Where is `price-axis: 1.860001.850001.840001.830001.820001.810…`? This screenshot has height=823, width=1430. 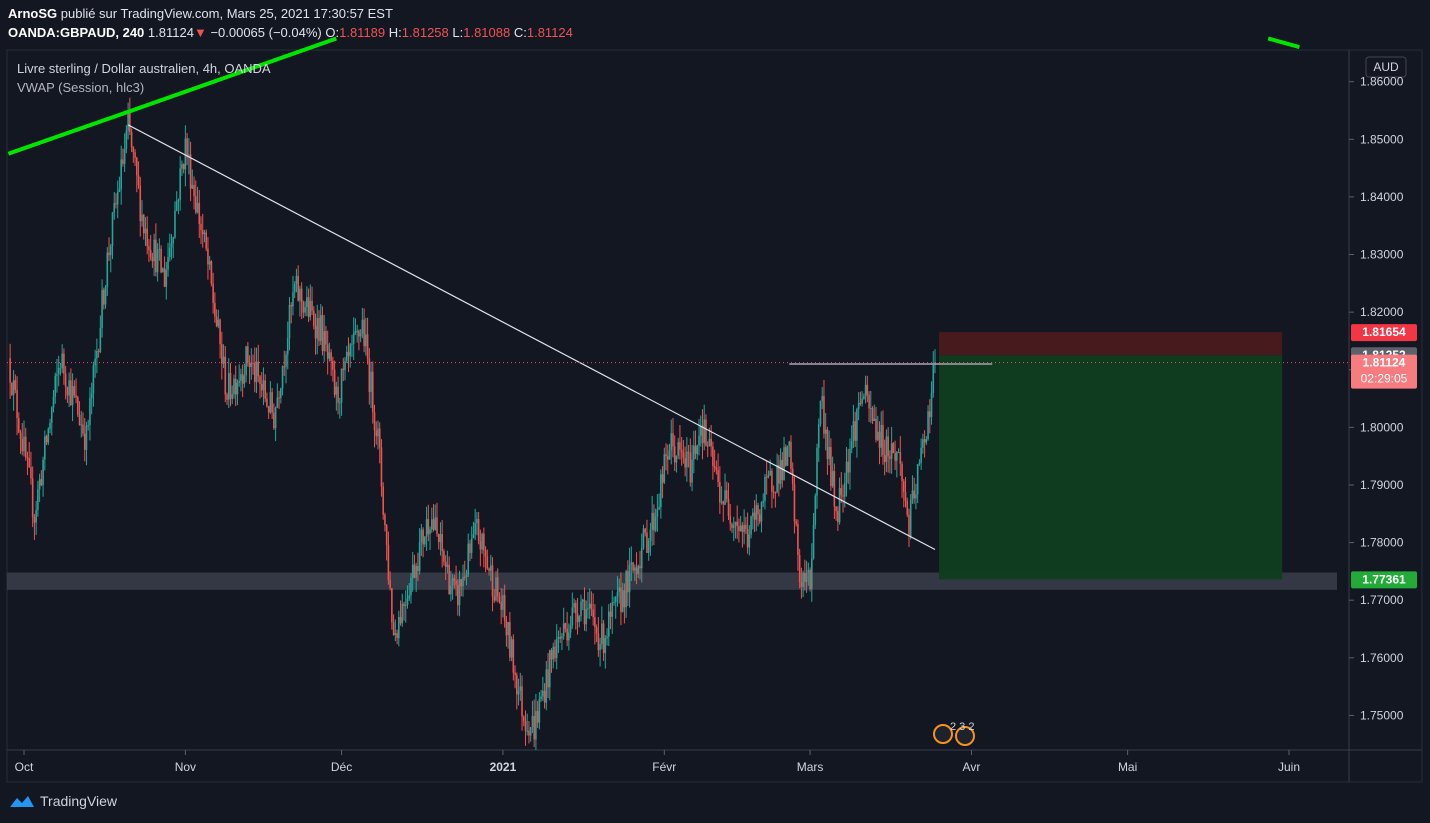
price-axis: 1.860001.850001.840001.830001.820001.810… is located at coordinates (1376, 399).